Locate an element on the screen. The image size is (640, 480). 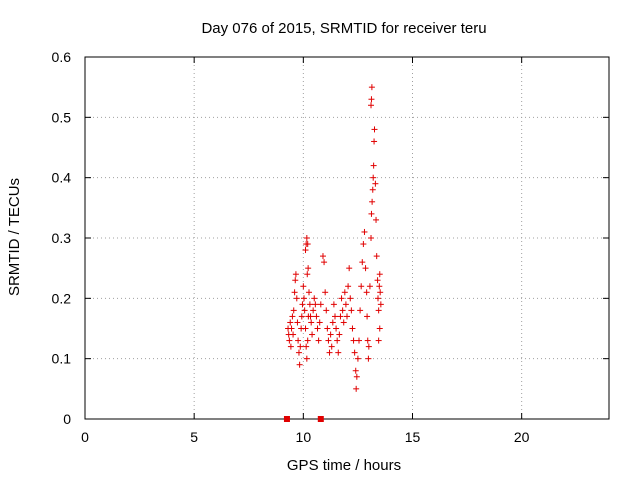
y-tick-label: 0.1 is located at coordinates (62, 359).